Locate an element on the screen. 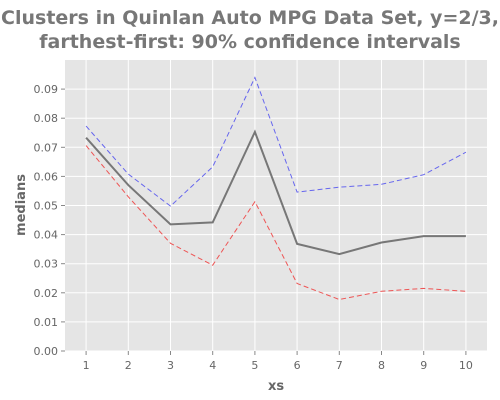 Image resolution: width=500 pixels, height=400 pixels. y-tick-label: 0.07 is located at coordinates (46, 147).